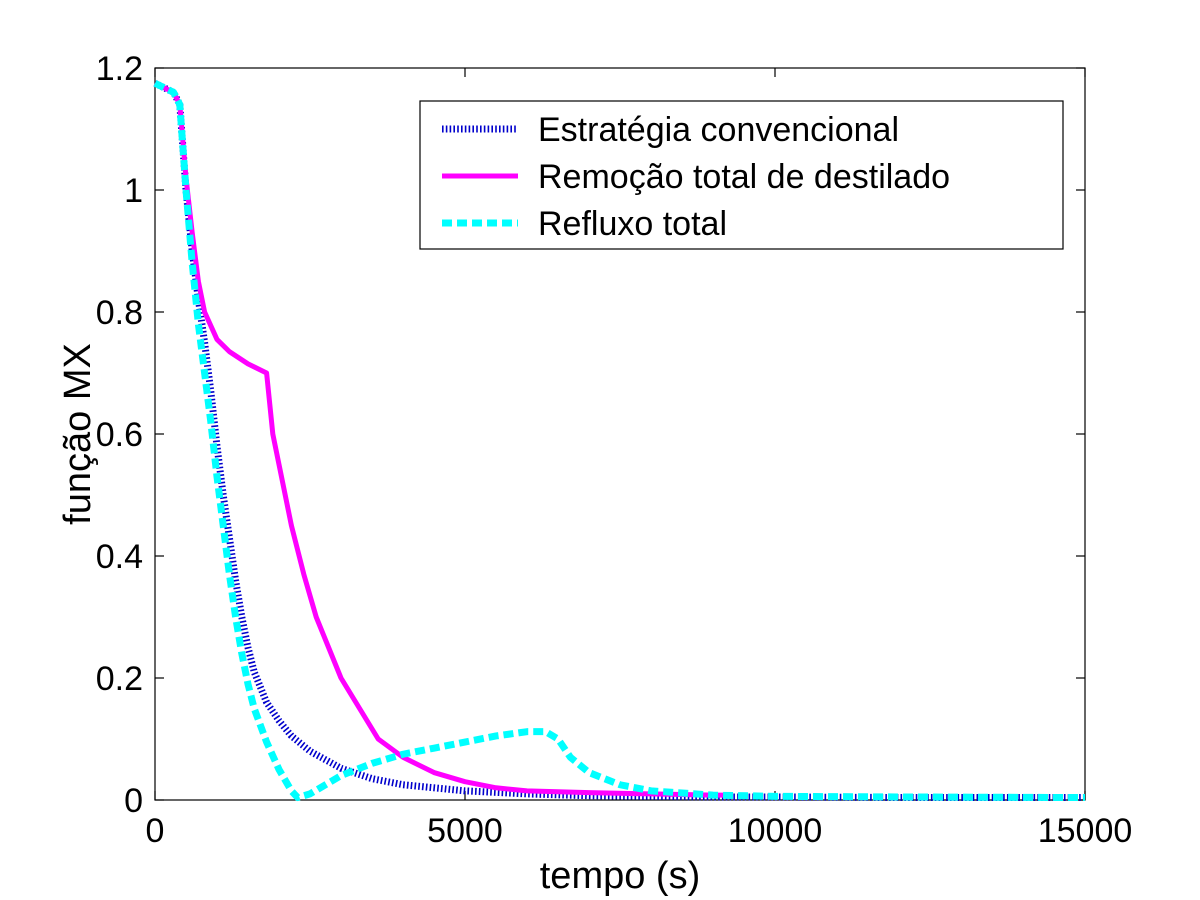 The width and height of the screenshot is (1200, 900). I want to click on legend-box, so click(741, 175).